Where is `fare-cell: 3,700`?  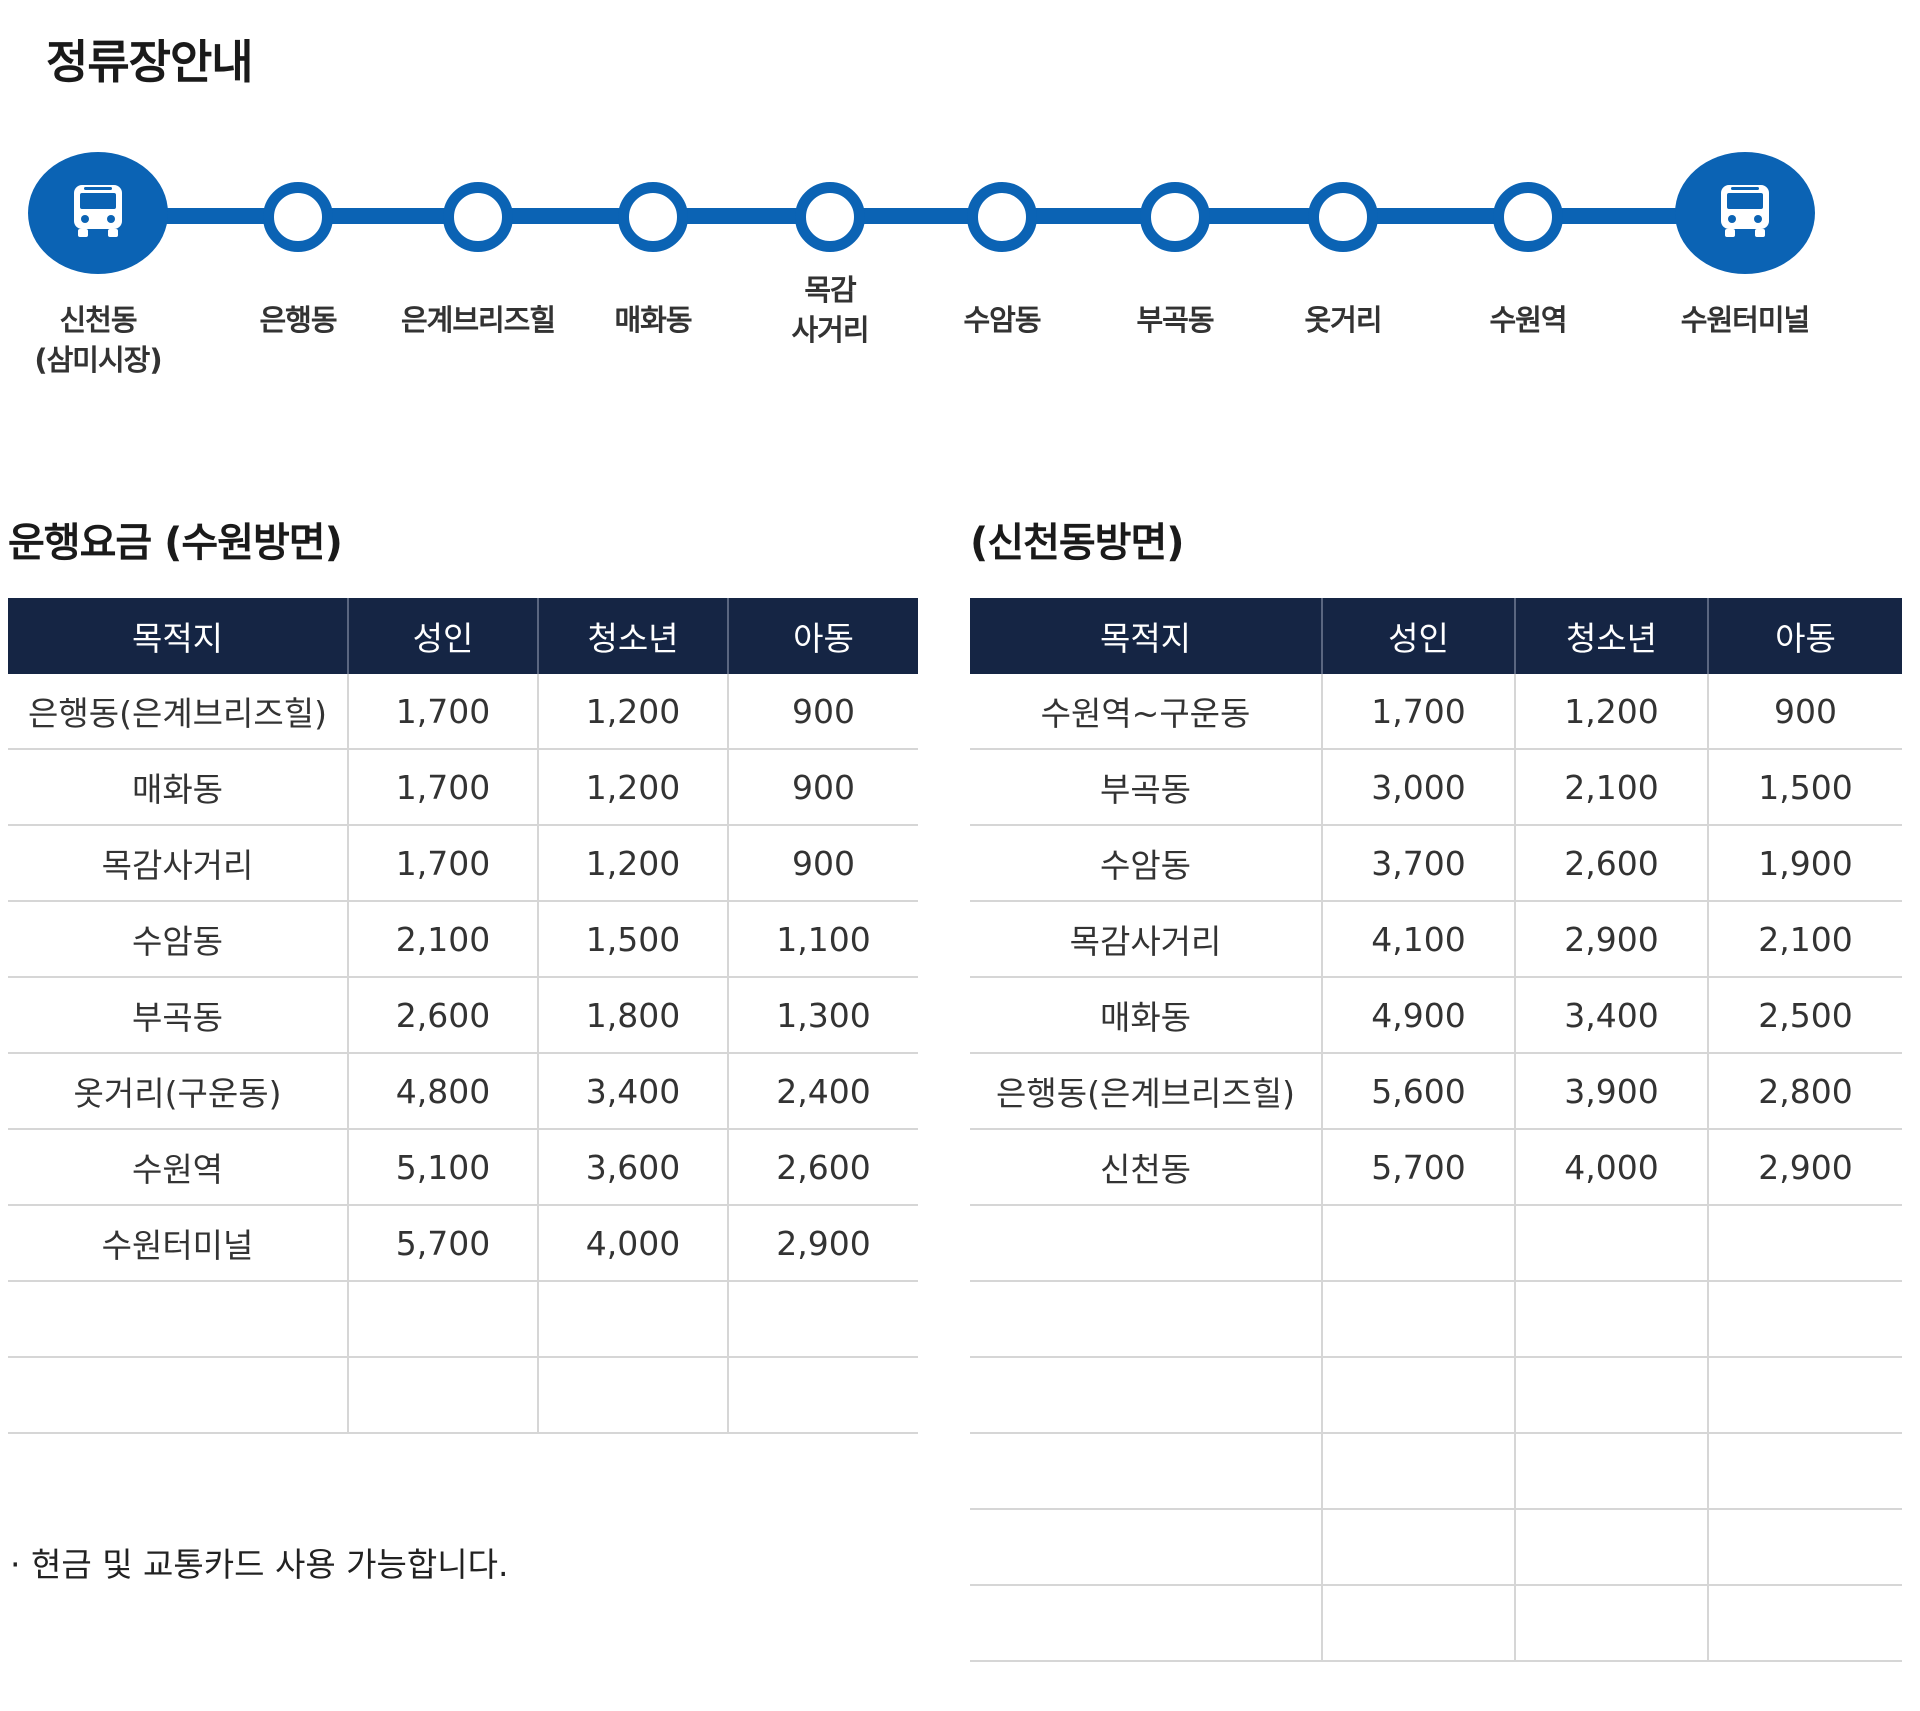 fare-cell: 3,700 is located at coordinates (1418, 863).